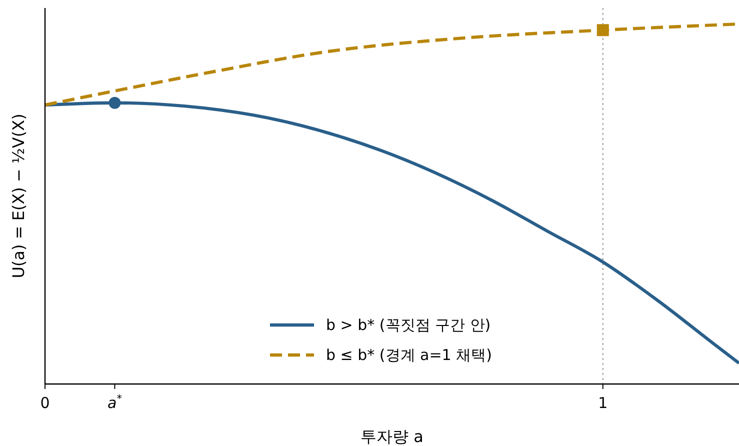 This screenshot has width=739, height=446. Describe the element at coordinates (409, 355) in the screenshot. I see `legend-label: b ≤ b* (경계 a=1 채택)` at that location.